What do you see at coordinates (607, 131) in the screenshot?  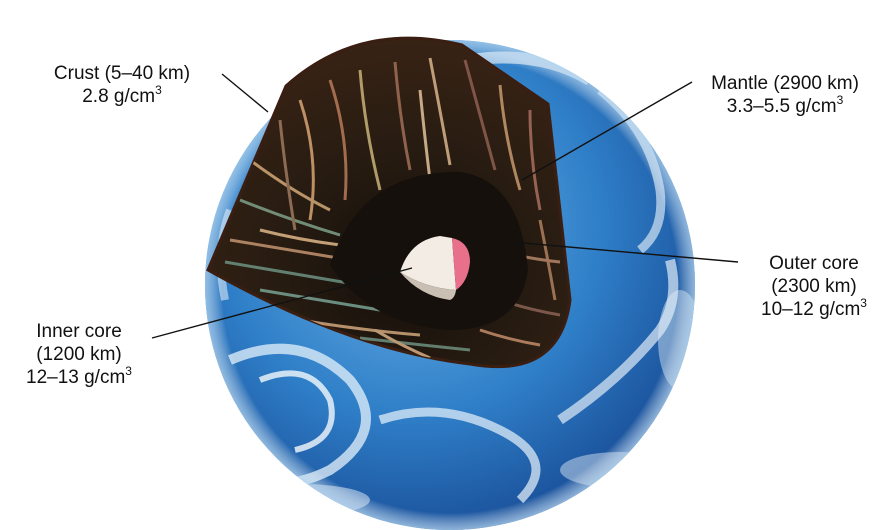 I see `mantle-leader-line` at bounding box center [607, 131].